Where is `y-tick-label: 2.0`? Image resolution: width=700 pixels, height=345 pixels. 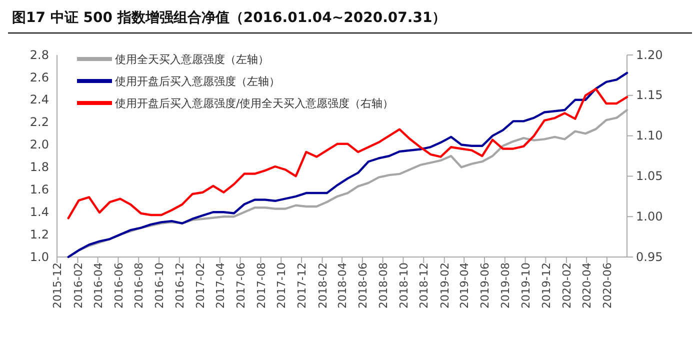 y-tick-label: 2.0 is located at coordinates (39, 145).